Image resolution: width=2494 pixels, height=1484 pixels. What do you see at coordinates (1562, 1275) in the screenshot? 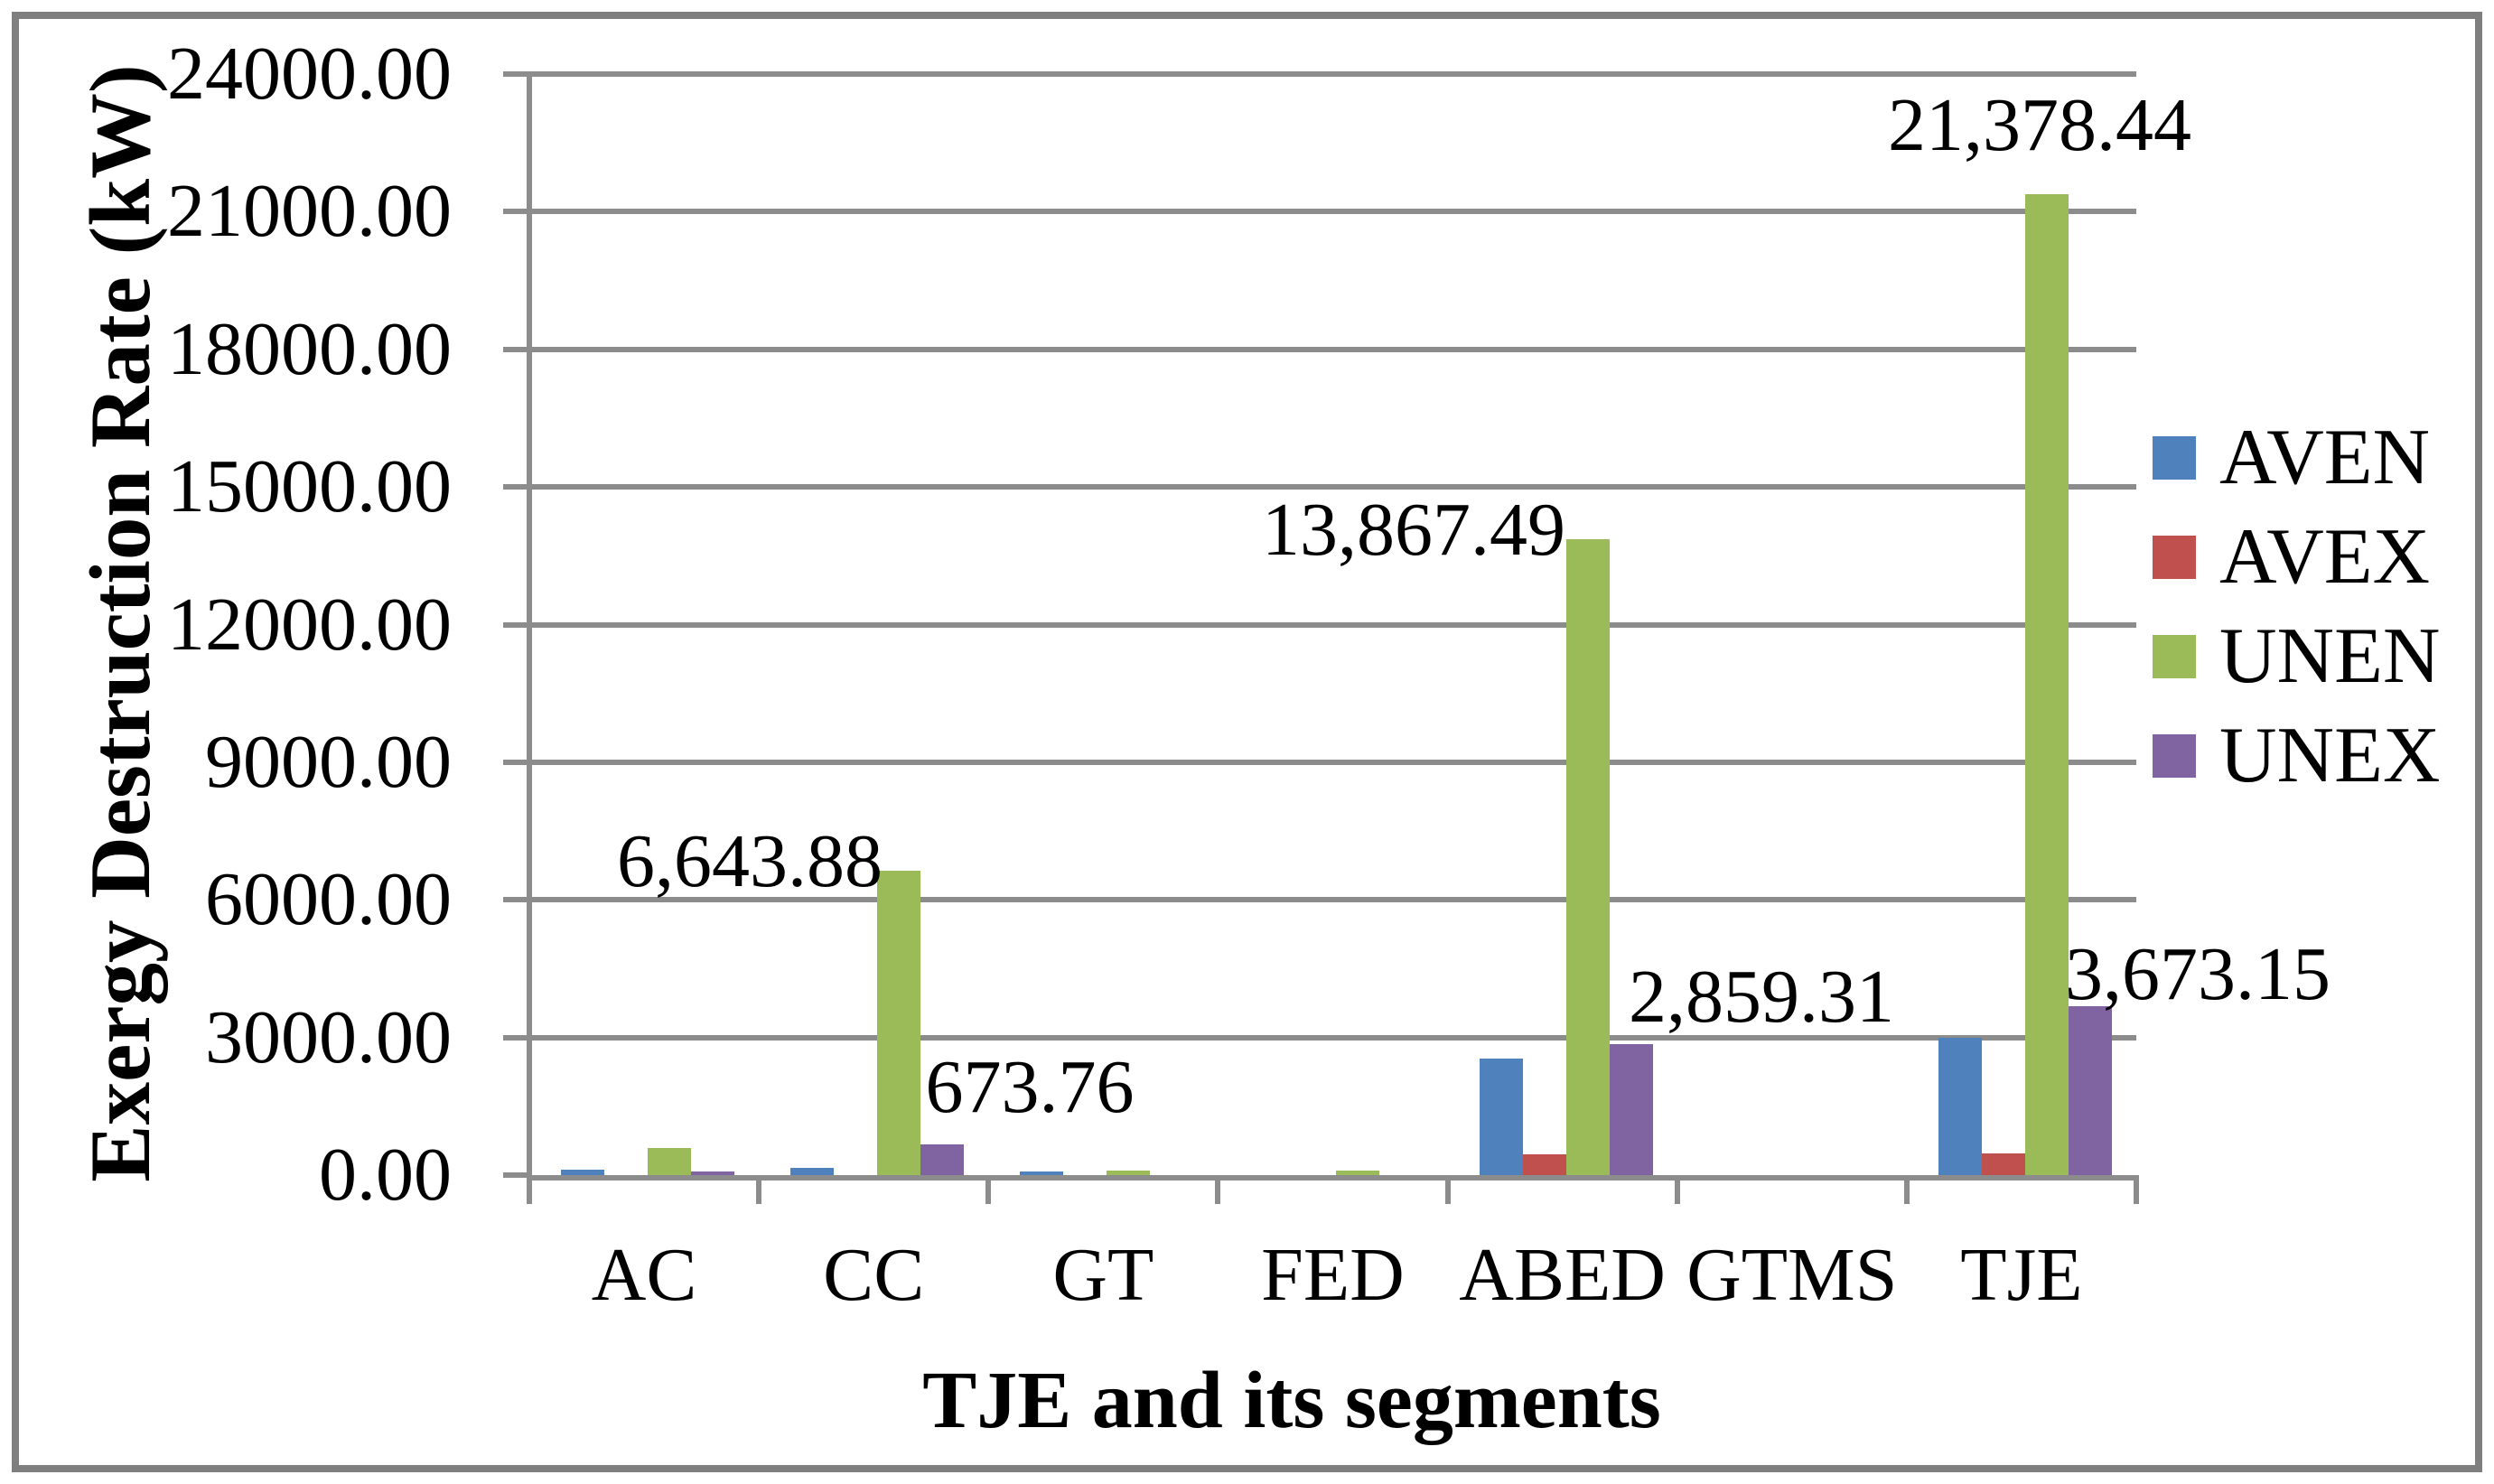
I see `x-category-label: ABED` at bounding box center [1562, 1275].